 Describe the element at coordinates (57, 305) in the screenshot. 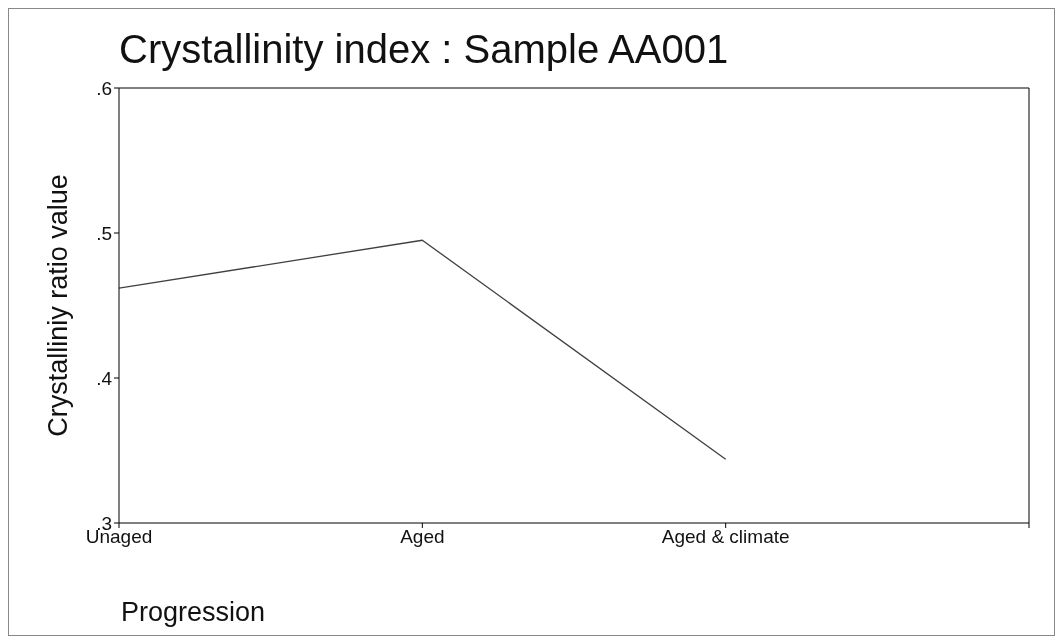

I see `y-axis-title: Crystalliniy ratio value` at that location.